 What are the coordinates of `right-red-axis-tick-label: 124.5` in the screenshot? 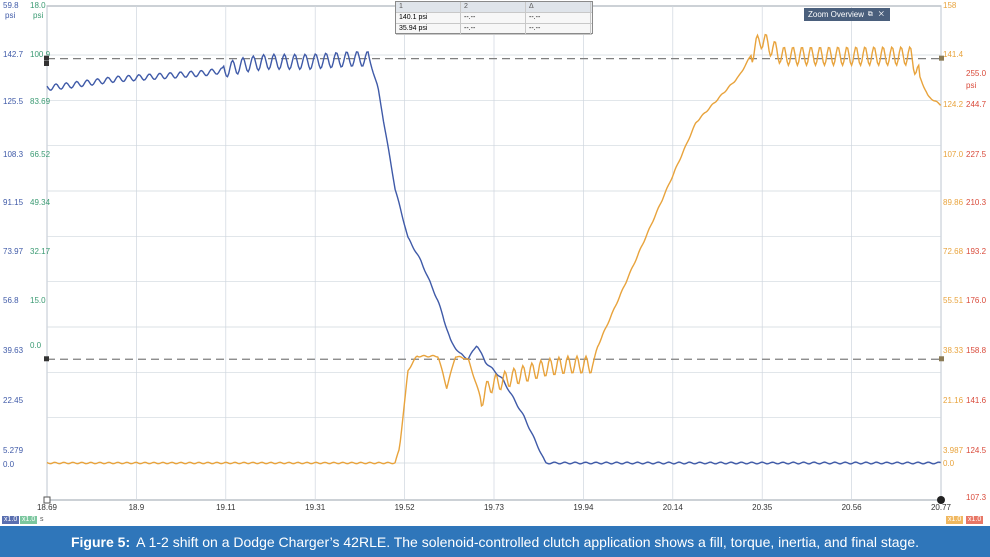 It's located at (976, 450).